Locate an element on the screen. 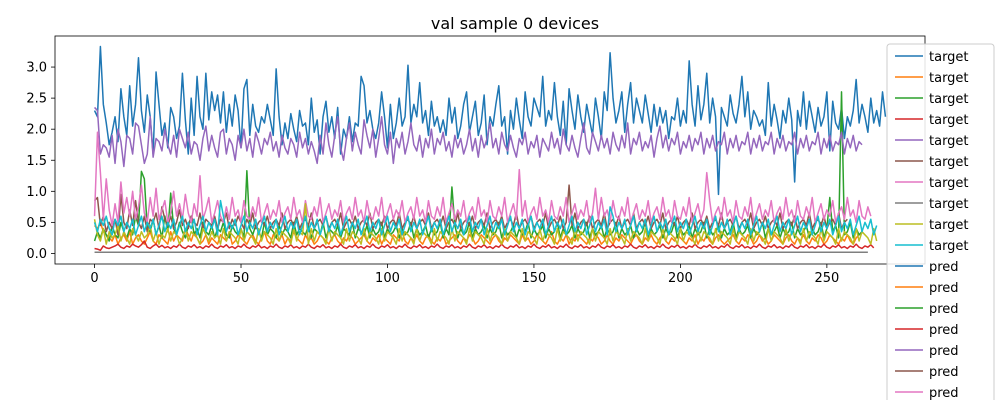 This screenshot has width=1000, height=400. y-tick-label: 0.5 is located at coordinates (36, 223).